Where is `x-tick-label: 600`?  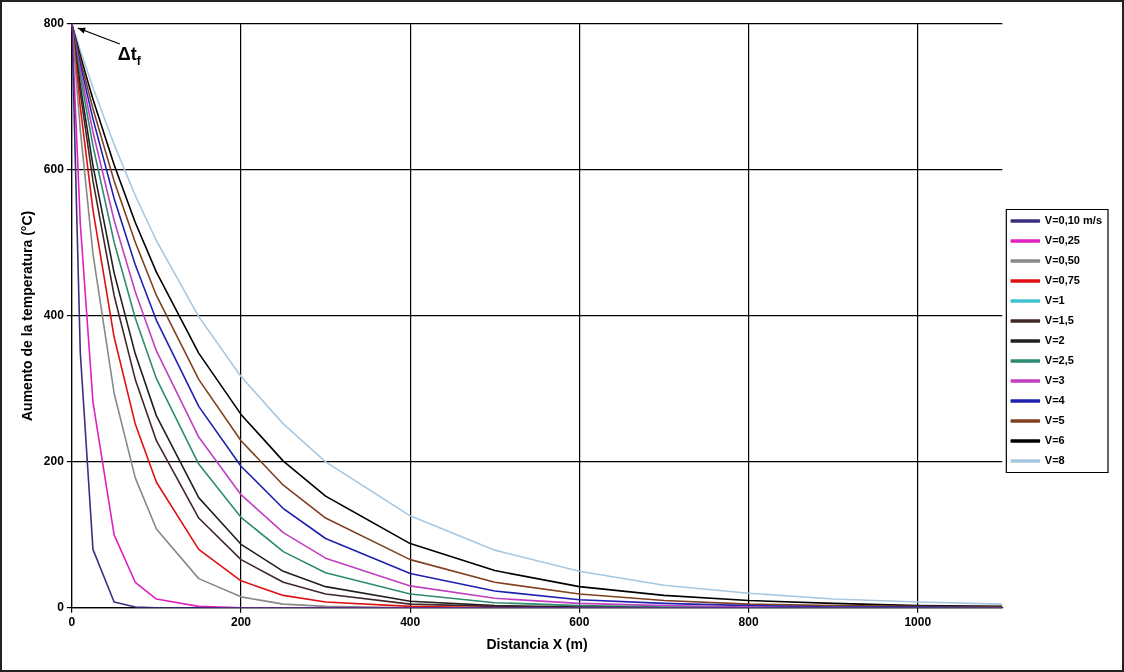
x-tick-label: 600 is located at coordinates (579, 622).